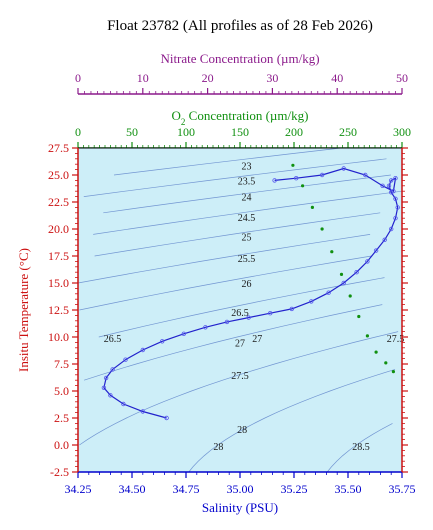 The height and width of the screenshot is (530, 433). Describe the element at coordinates (247, 181) in the screenshot. I see `density-label: 23.5` at that location.